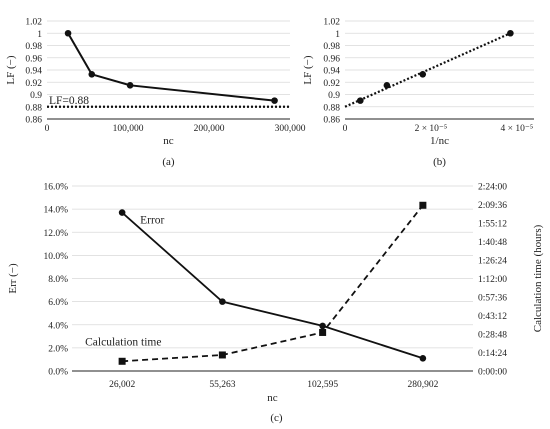 The image size is (550, 429). What do you see at coordinates (58, 280) in the screenshot?
I see `y-tick-label: 8.0%` at bounding box center [58, 280].